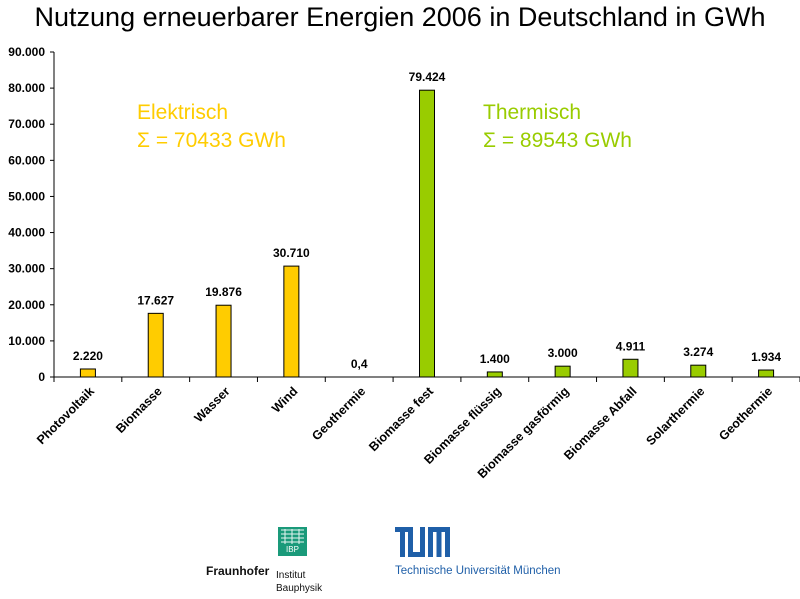  I want to click on data-label: 79.424, so click(427, 77).